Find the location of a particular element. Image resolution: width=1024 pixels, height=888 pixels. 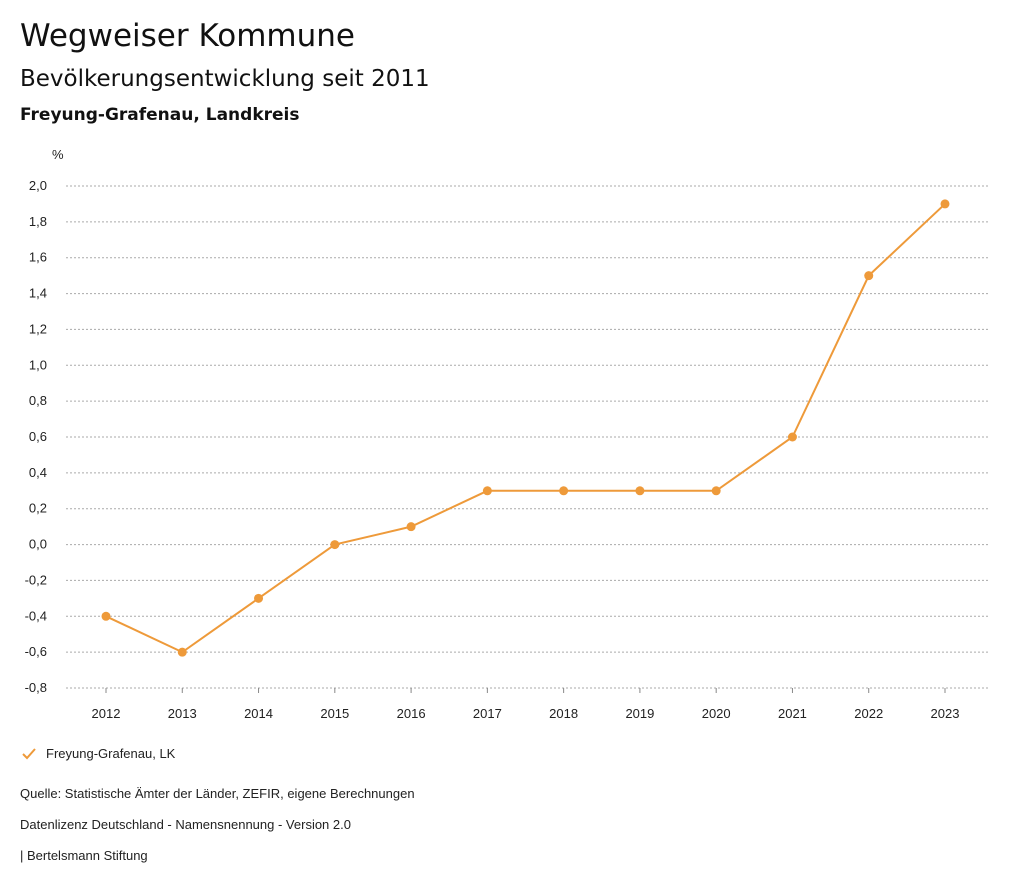

app-title: Wegweiser Kommune is located at coordinates (187, 36).